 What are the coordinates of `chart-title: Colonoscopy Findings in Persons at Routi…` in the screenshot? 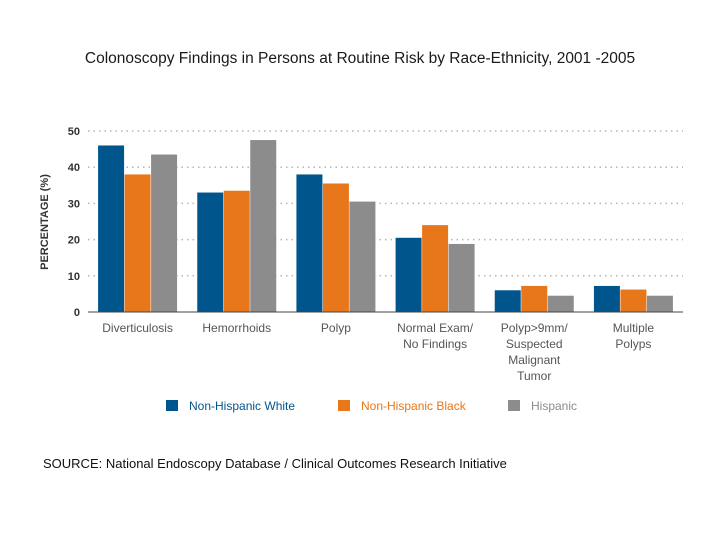 It's located at (360, 58).